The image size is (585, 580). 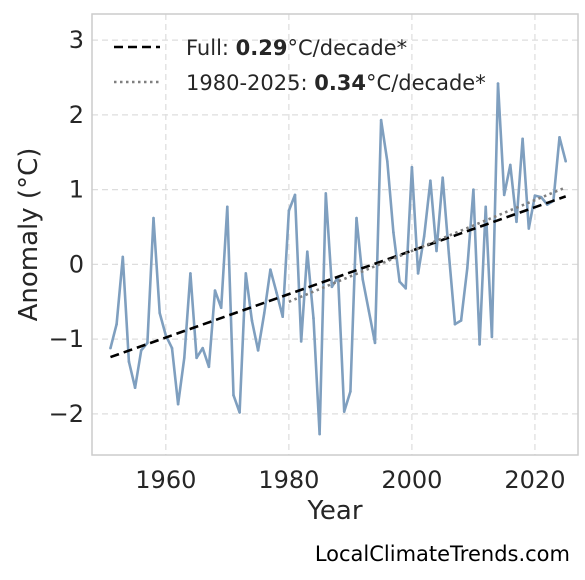 What do you see at coordinates (288, 480) in the screenshot?
I see `x-tick-label: 1980` at bounding box center [288, 480].